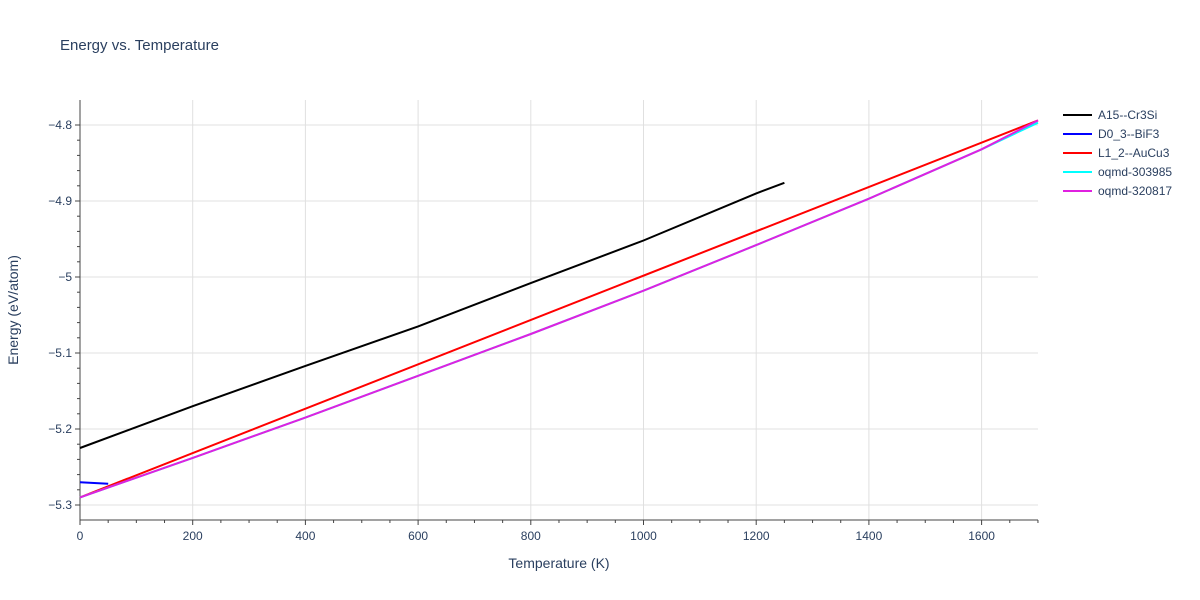  I want to click on legend-label: A15--Cr3Si, so click(1127, 115).